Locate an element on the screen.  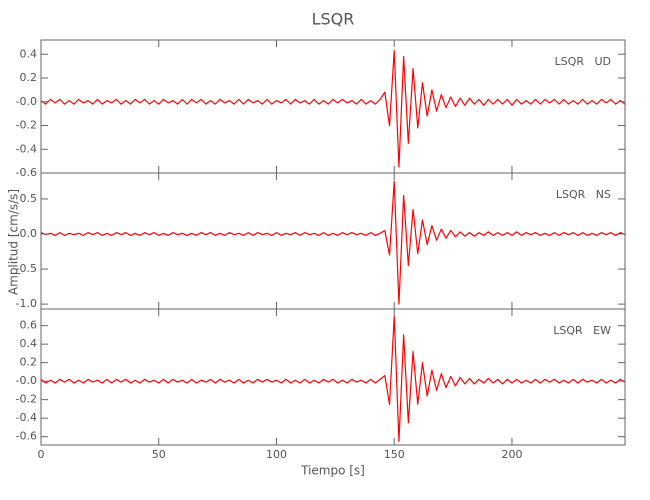
x-axis-label: Tiempo [s] is located at coordinates (332, 471).